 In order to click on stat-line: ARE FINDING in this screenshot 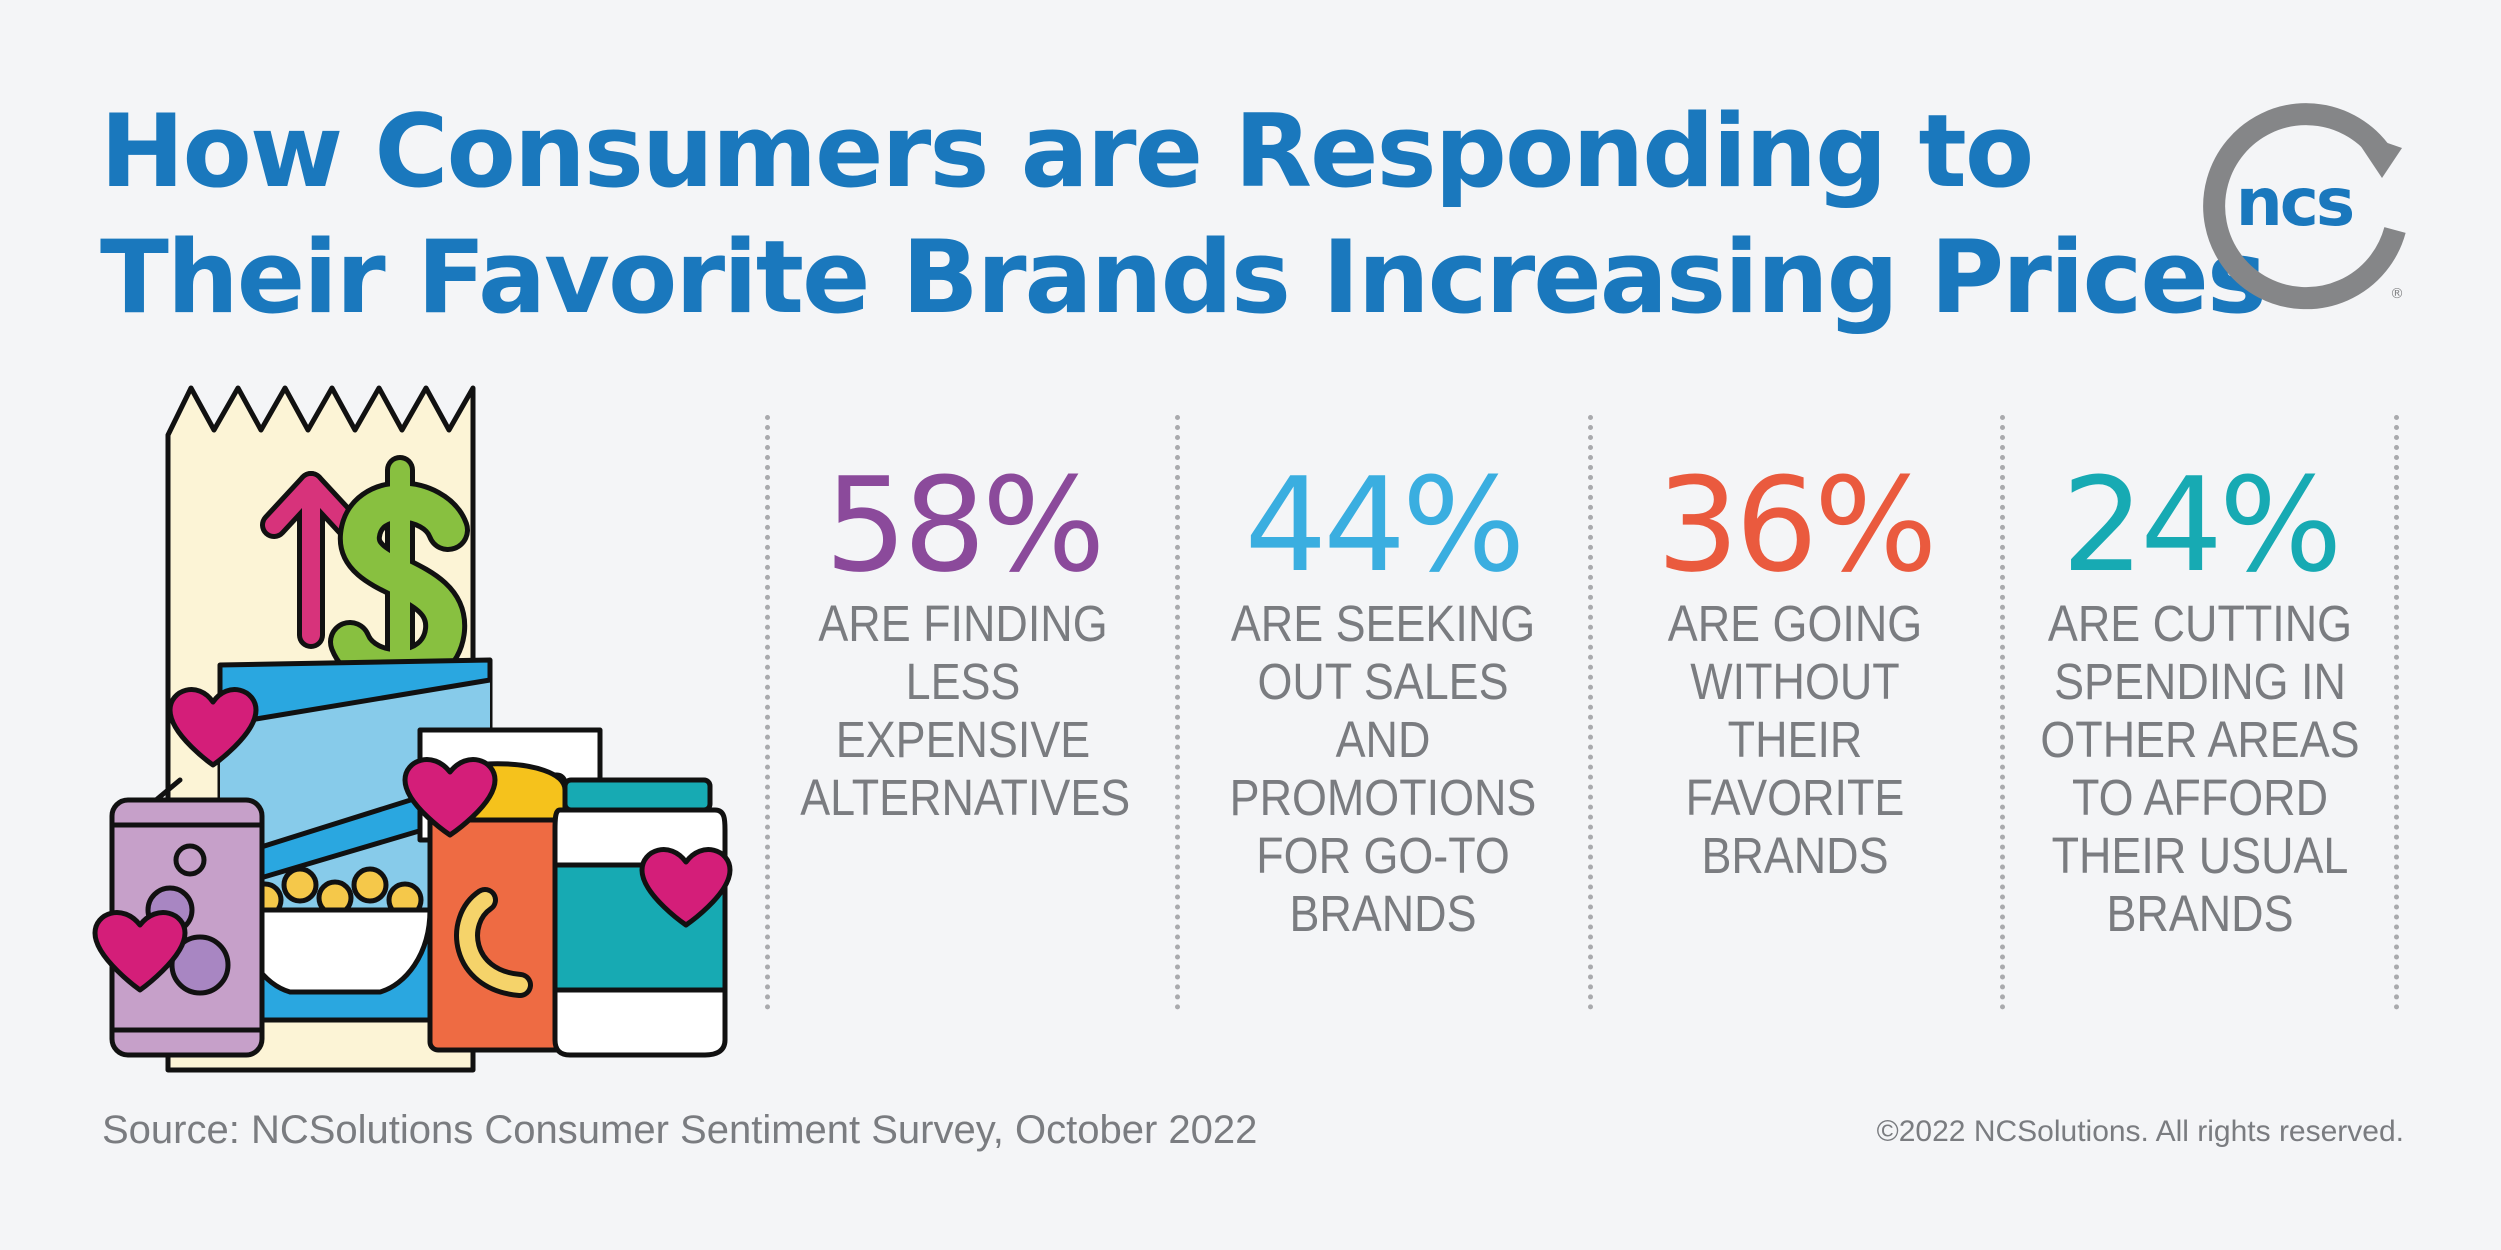, I will do `click(963, 623)`.